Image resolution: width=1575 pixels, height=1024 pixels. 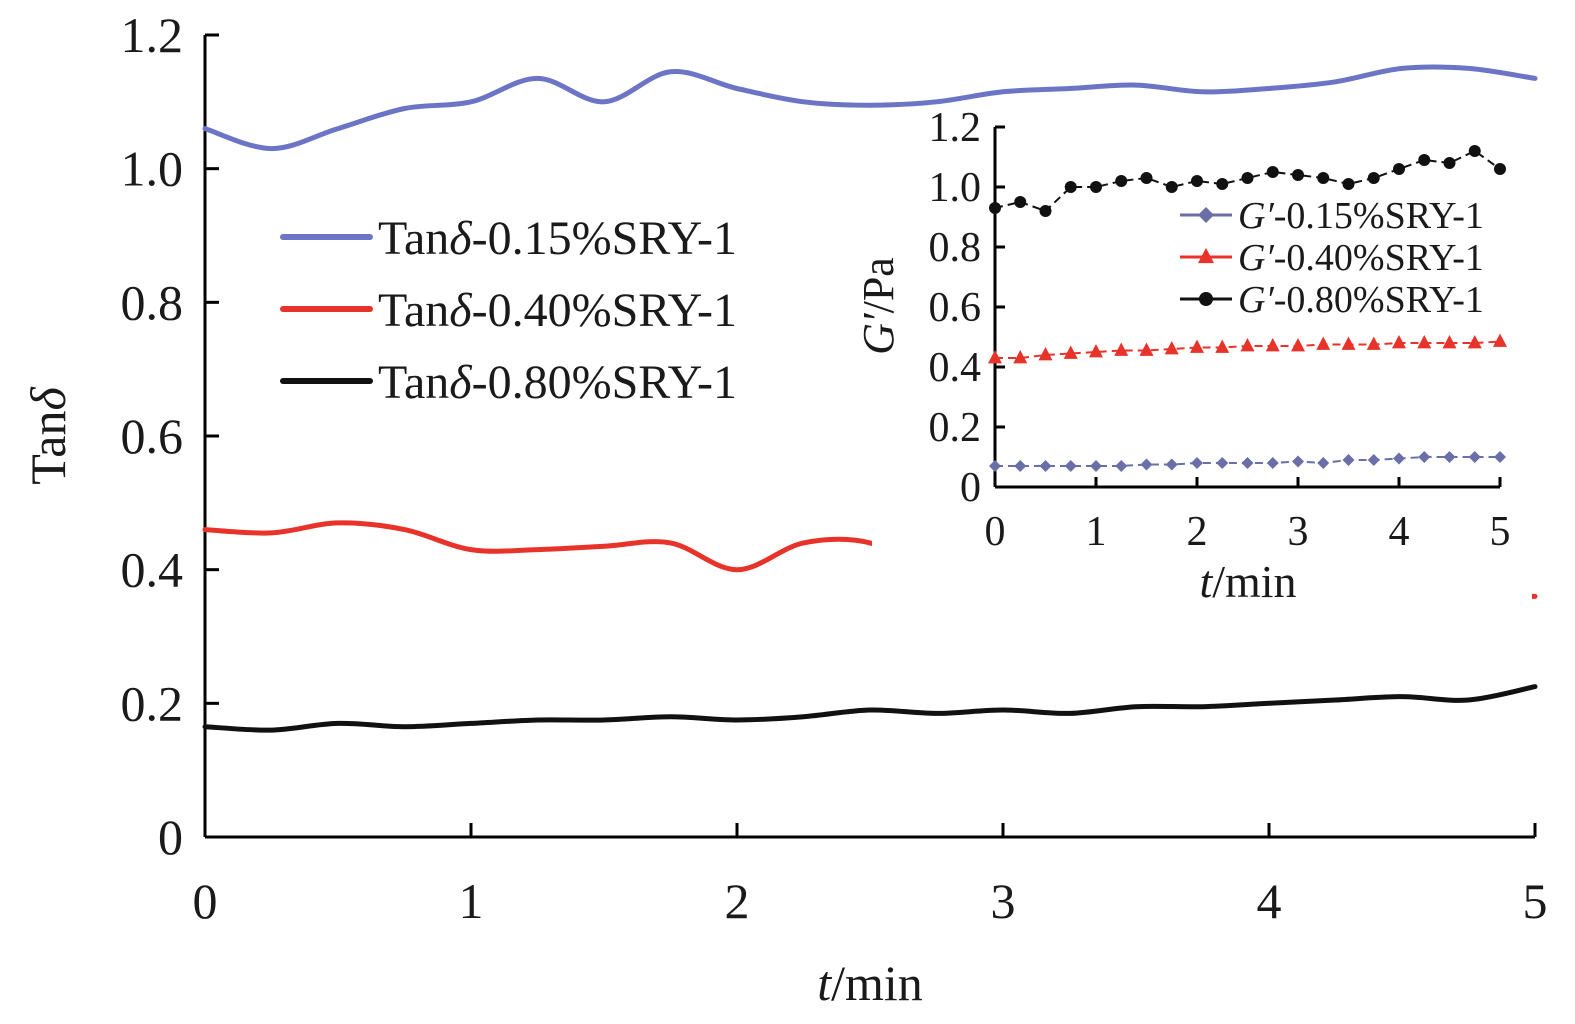 I want to click on inset-y-tick-label: 0.8, so click(x=955, y=248).